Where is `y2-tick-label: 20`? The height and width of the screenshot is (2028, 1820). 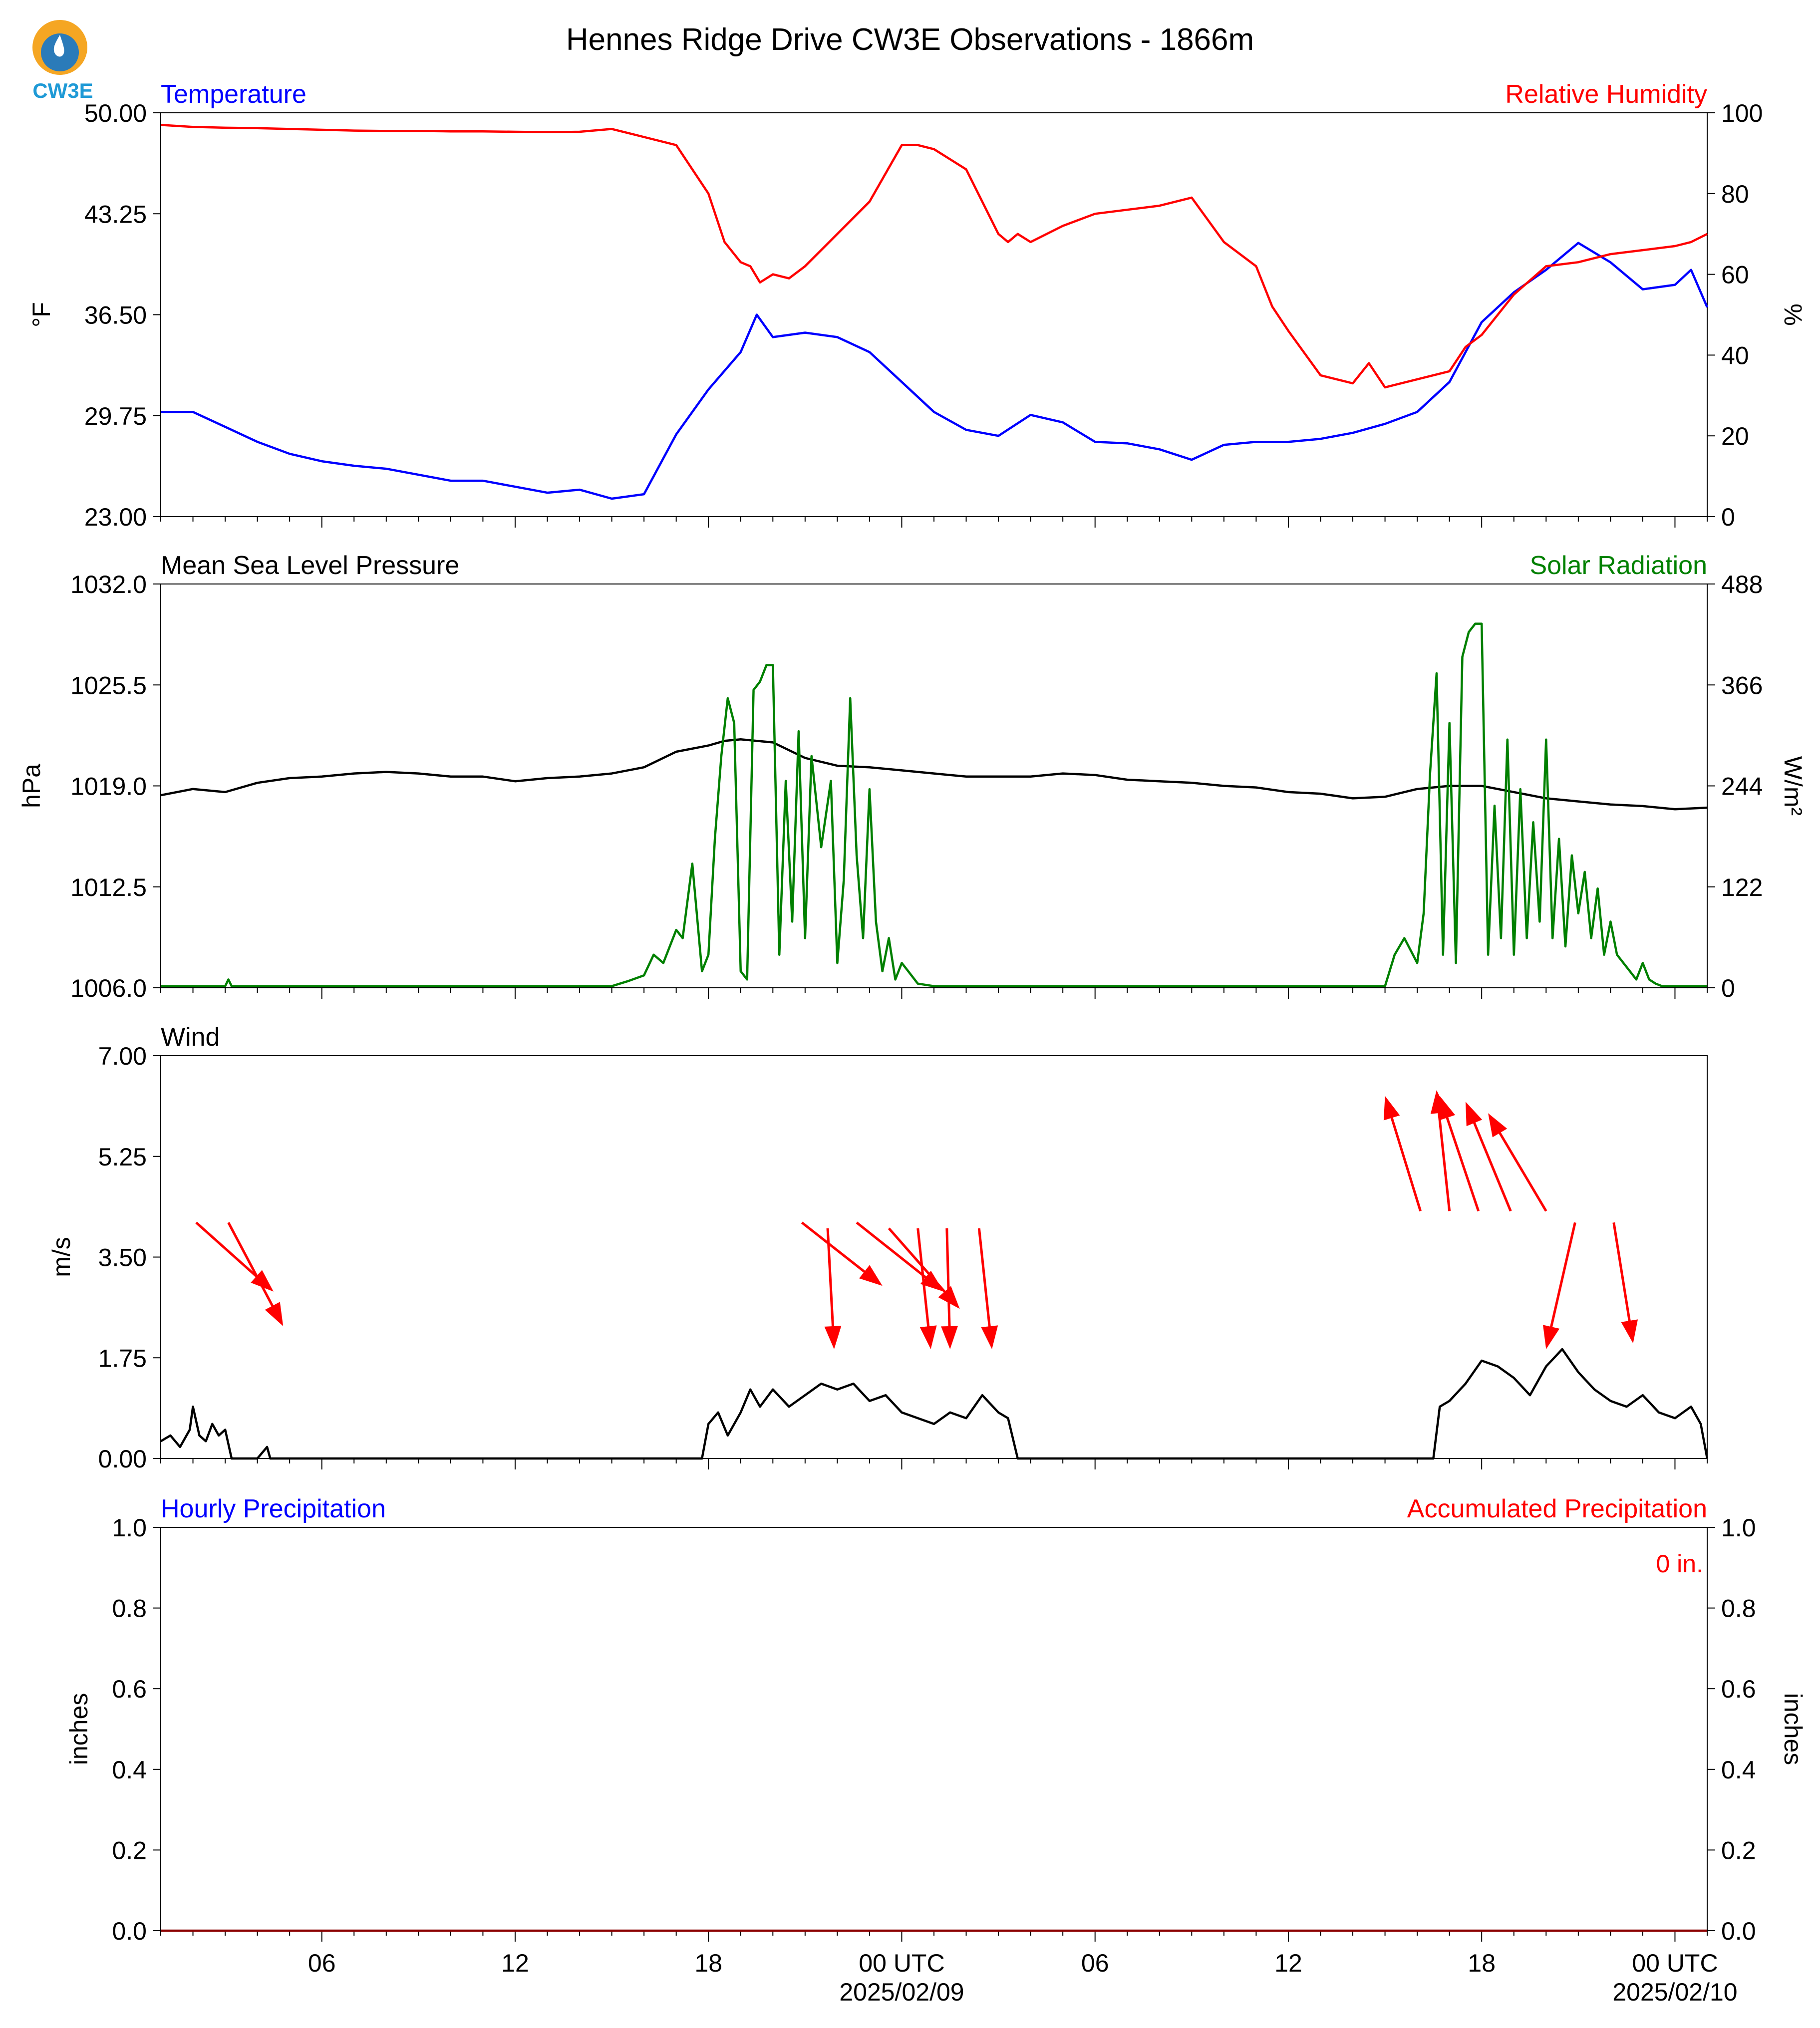 y2-tick-label: 20 is located at coordinates (1735, 436).